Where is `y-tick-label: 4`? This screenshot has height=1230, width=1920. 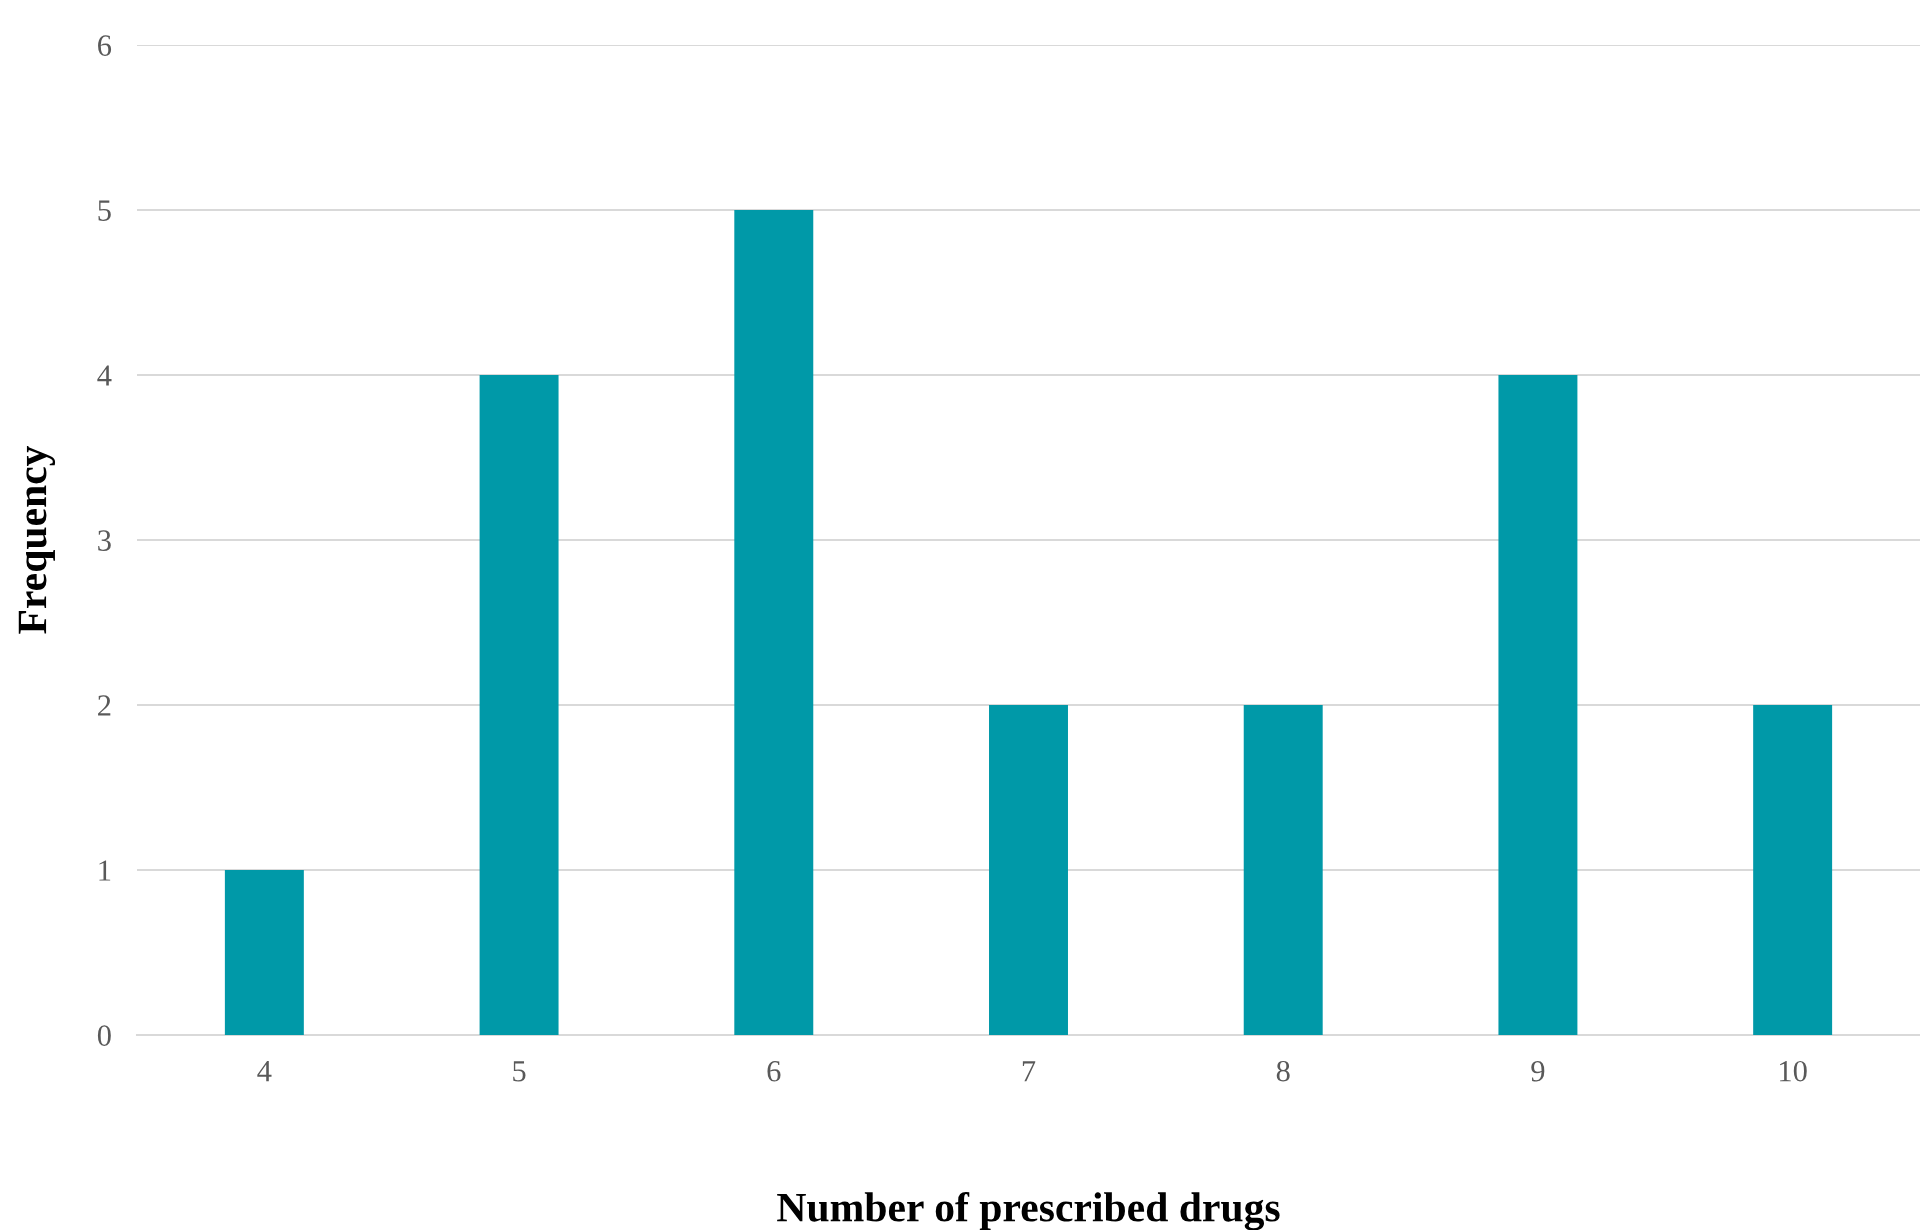
y-tick-label: 4 is located at coordinates (104, 375).